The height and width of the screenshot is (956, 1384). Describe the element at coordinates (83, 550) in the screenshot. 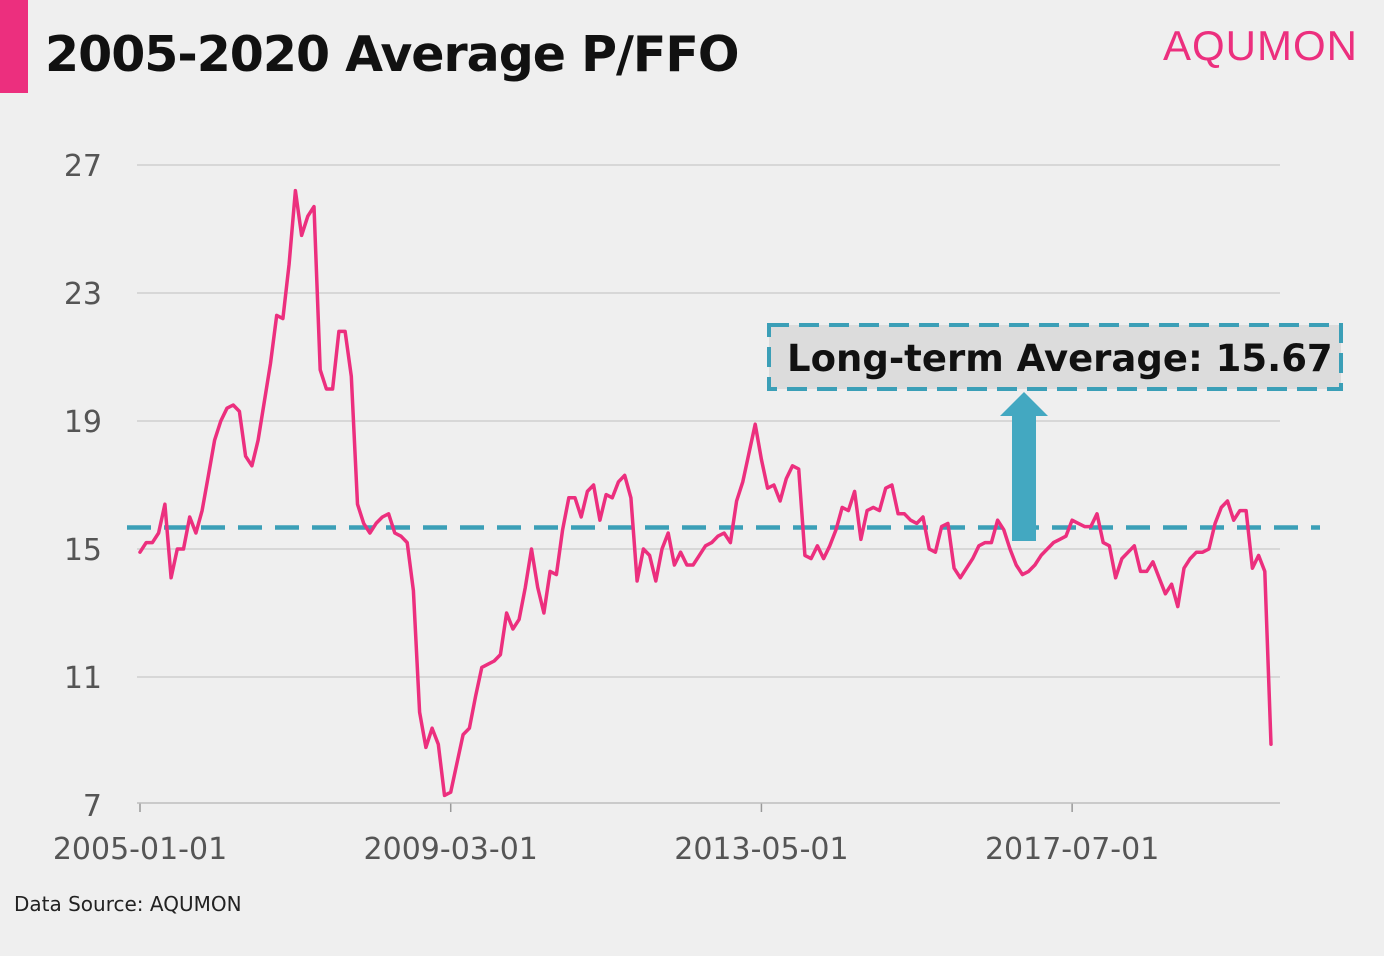

I see `y-tick-label: 15` at that location.